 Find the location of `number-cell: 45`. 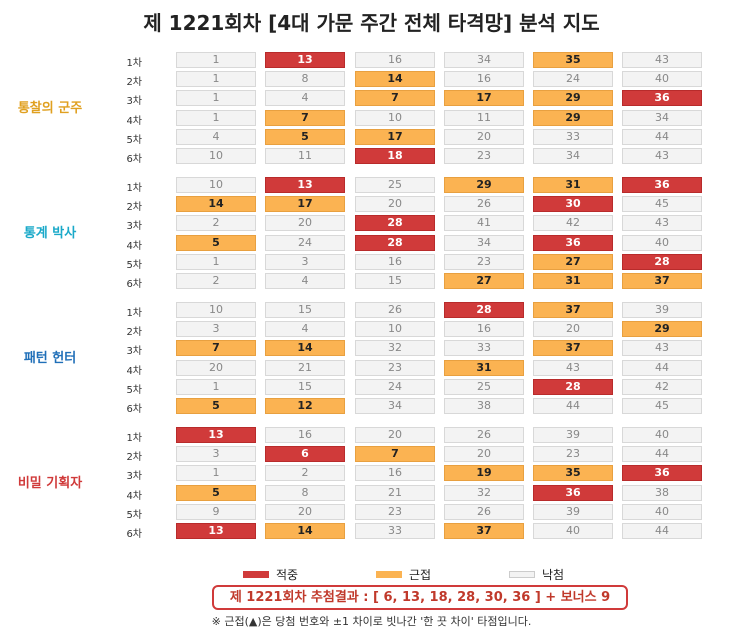

number-cell: 45 is located at coordinates (662, 406).